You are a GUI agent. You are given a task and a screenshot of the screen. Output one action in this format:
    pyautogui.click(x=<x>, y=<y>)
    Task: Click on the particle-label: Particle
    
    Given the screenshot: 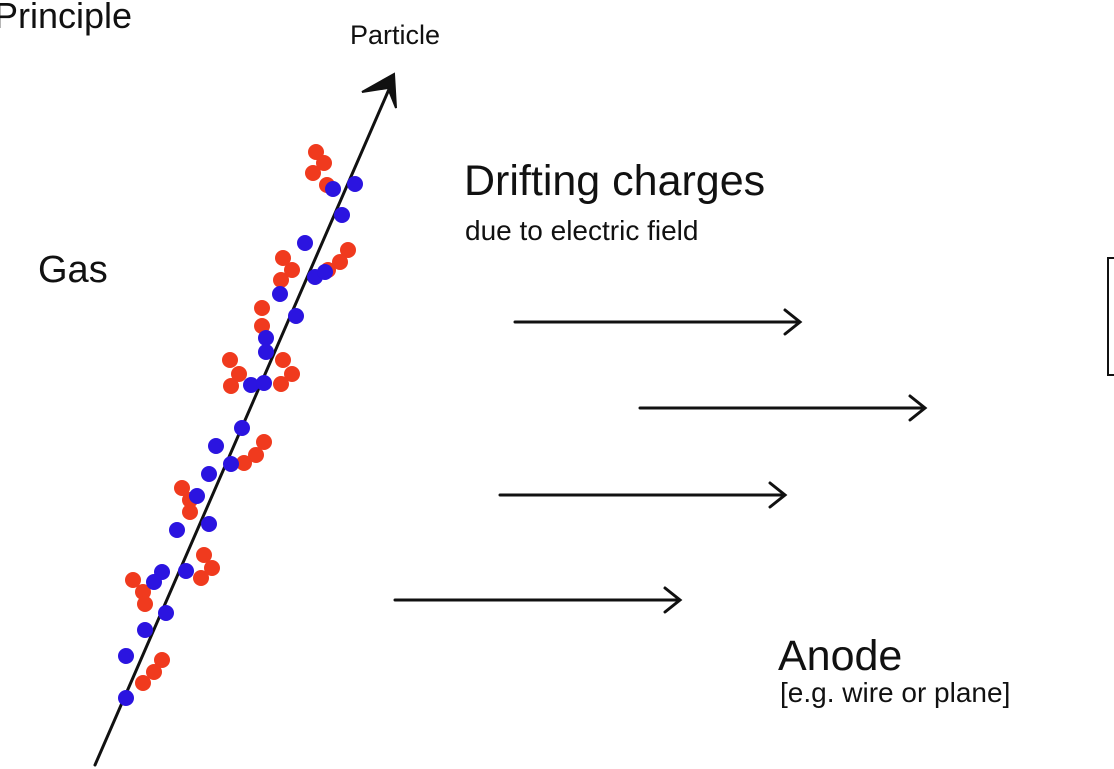 What is the action you would take?
    pyautogui.click(x=395, y=35)
    